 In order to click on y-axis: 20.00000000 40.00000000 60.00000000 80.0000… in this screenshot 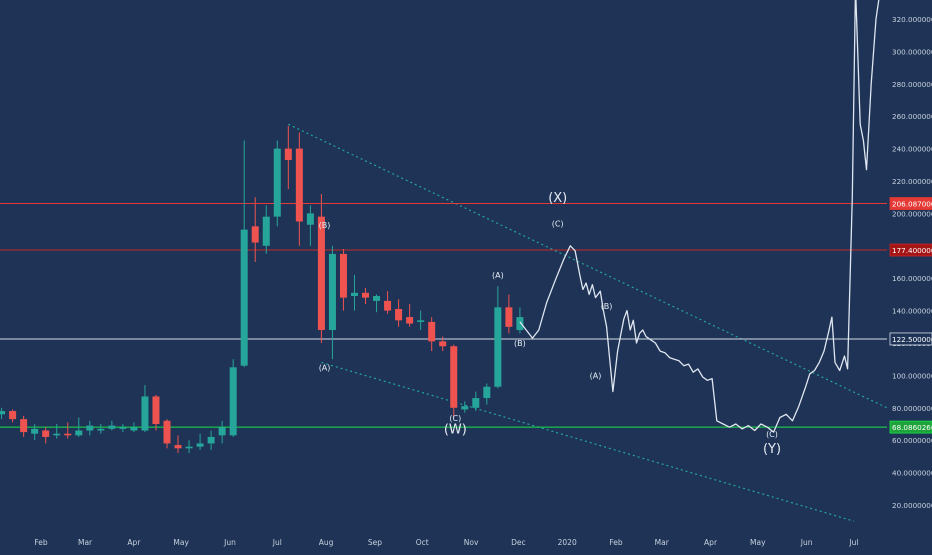, I will do `click(912, 262)`.